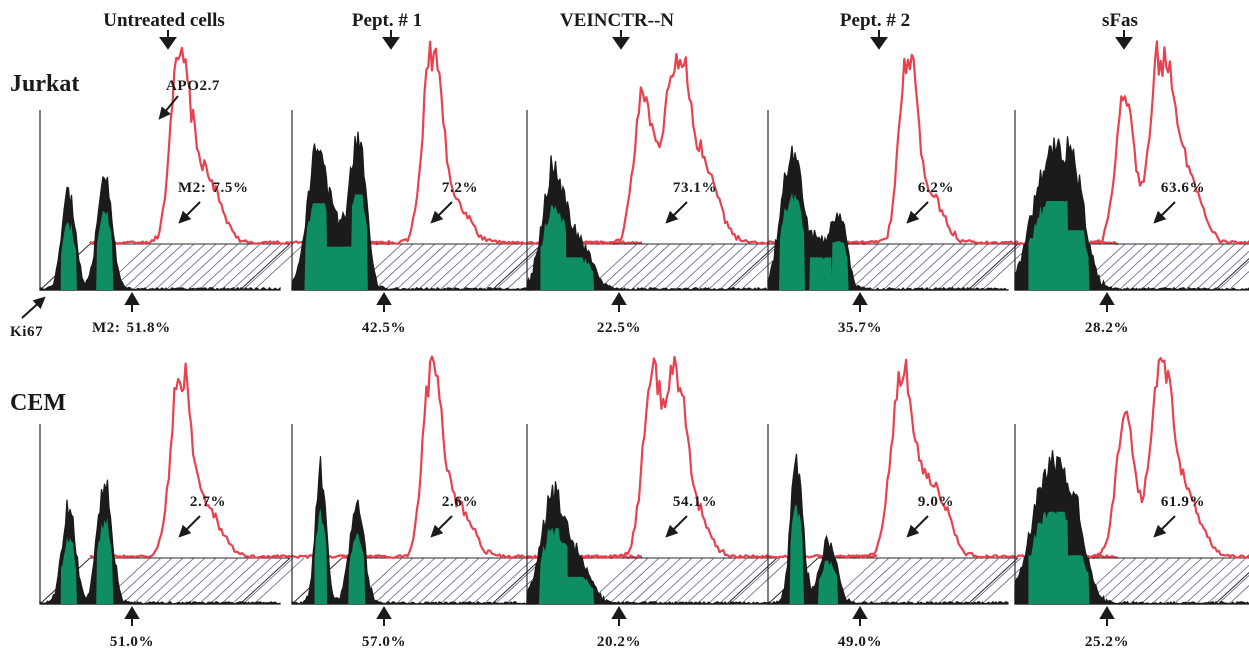  What do you see at coordinates (1183, 188) in the screenshot?
I see `apo27-percentage: 63.6%` at bounding box center [1183, 188].